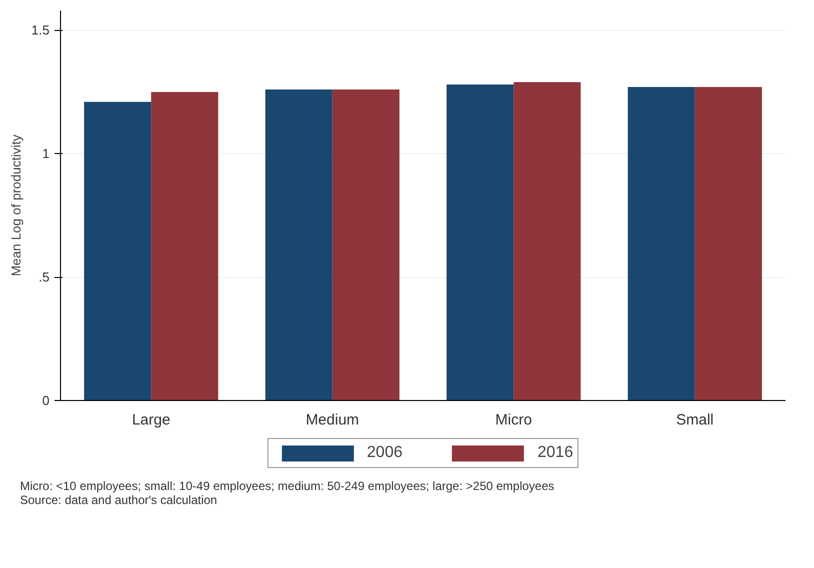  I want to click on y-axis-title: Mean Log of productivity, so click(16, 205).